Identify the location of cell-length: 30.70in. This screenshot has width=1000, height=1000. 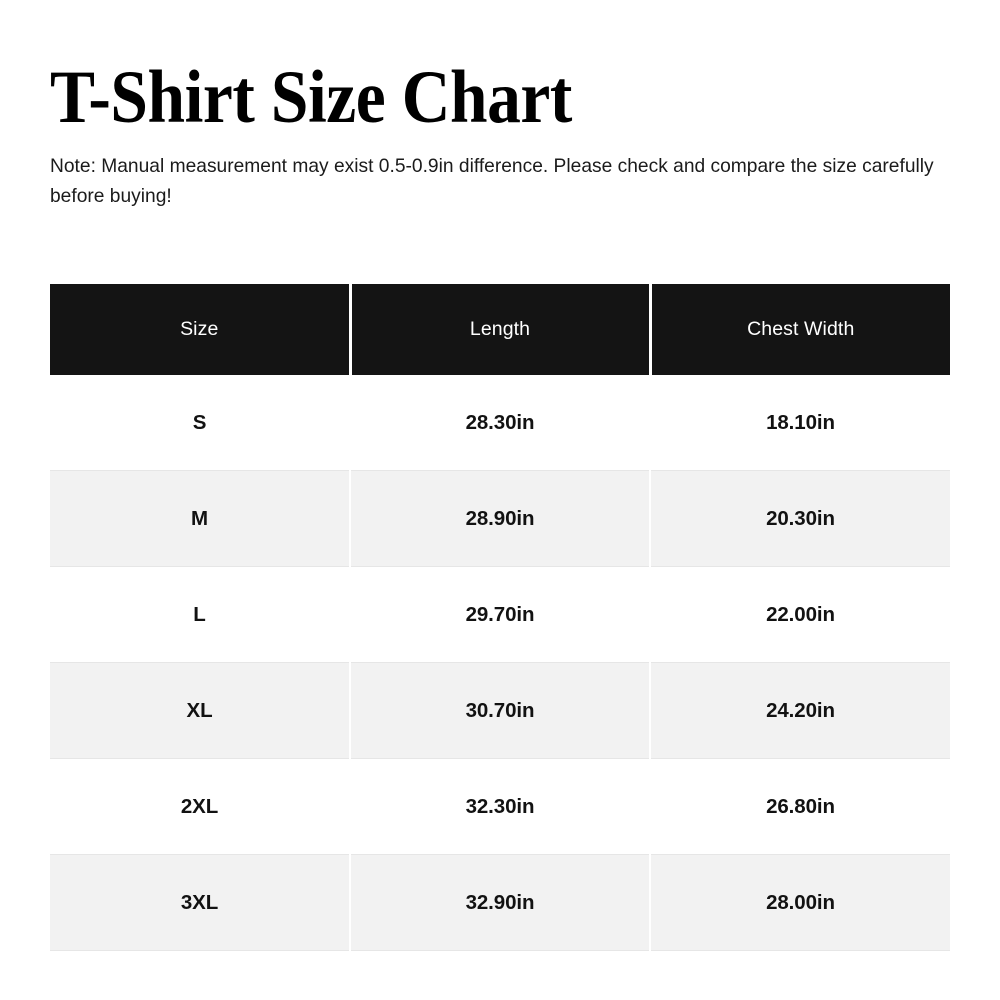
(500, 710).